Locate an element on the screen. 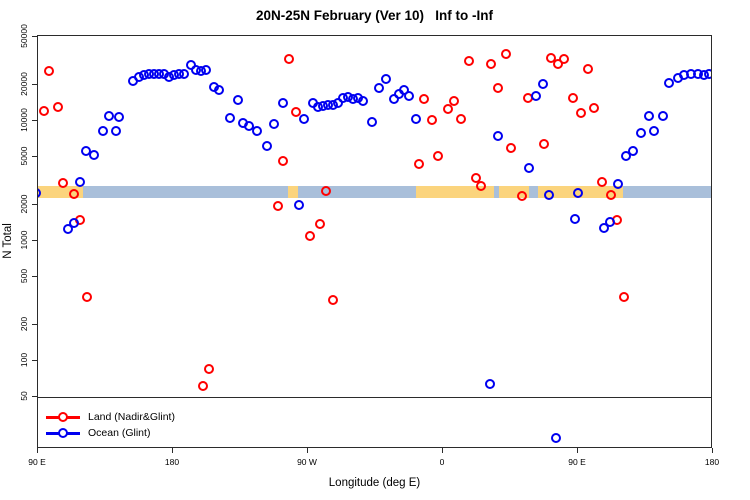 Image resolution: width=750 pixels, height=500 pixels. x-axis-title: Longitude (deg E) is located at coordinates (374, 483).